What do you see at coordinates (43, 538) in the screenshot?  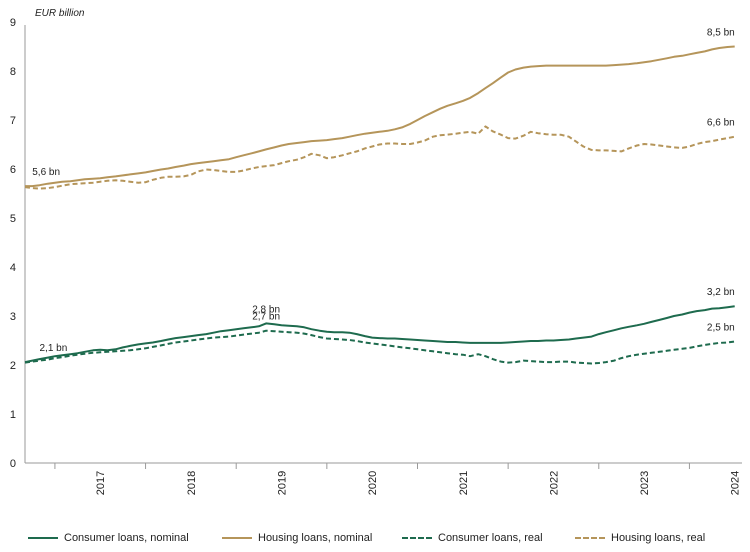 I see `legend-swatch-consumer-nominal` at bounding box center [43, 538].